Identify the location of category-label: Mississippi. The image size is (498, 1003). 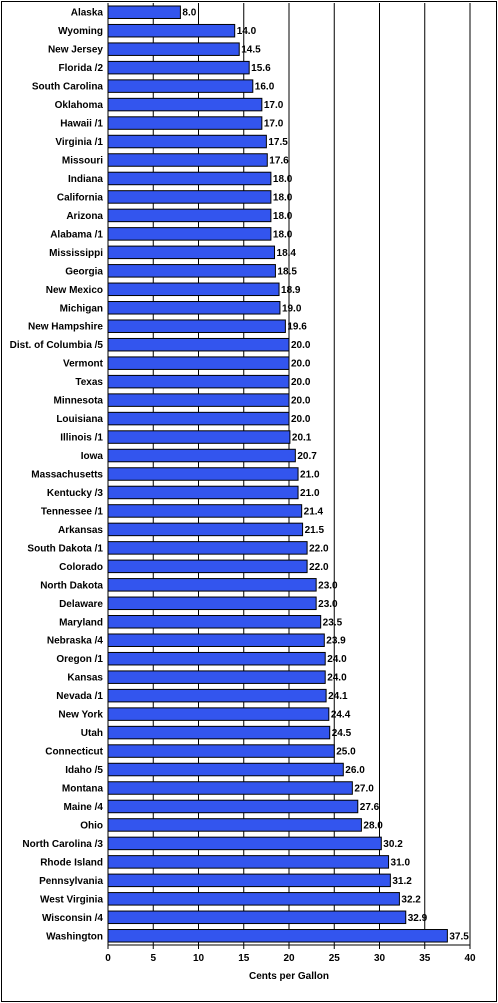
(76, 253).